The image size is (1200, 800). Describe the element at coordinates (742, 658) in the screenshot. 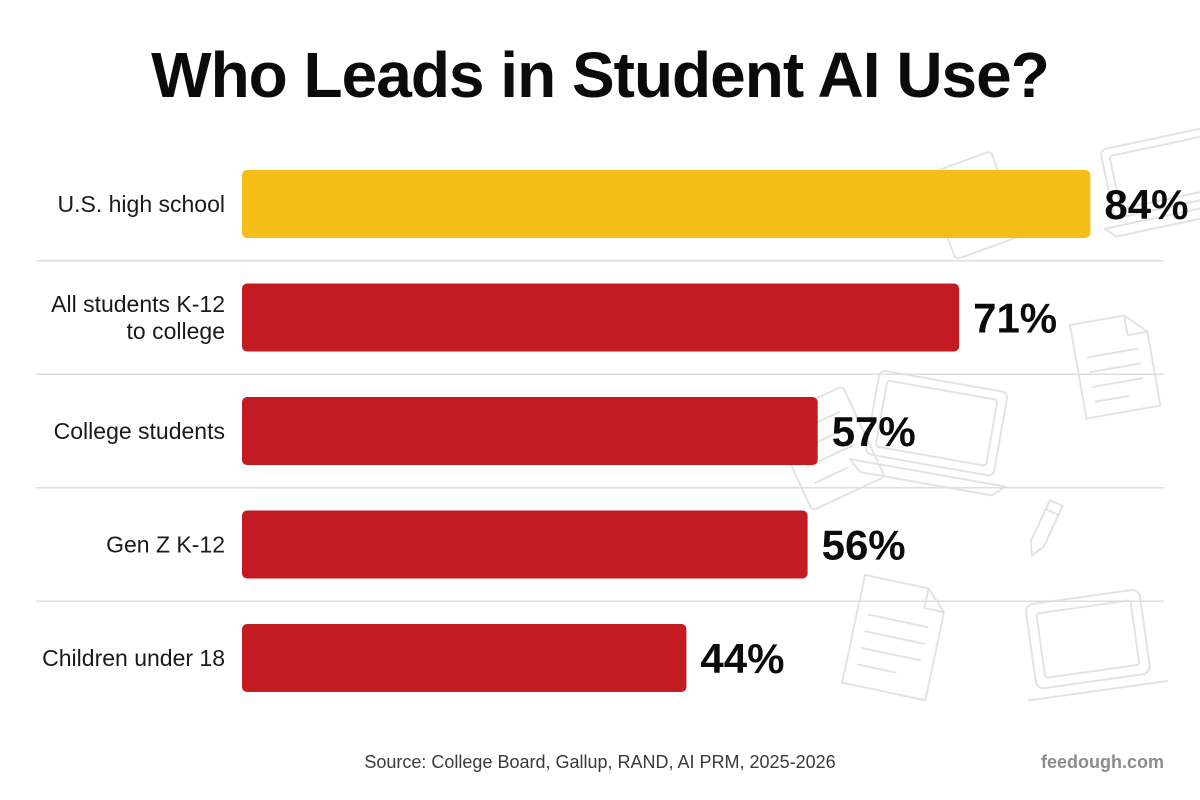

I see `value-label-5: 44%` at that location.